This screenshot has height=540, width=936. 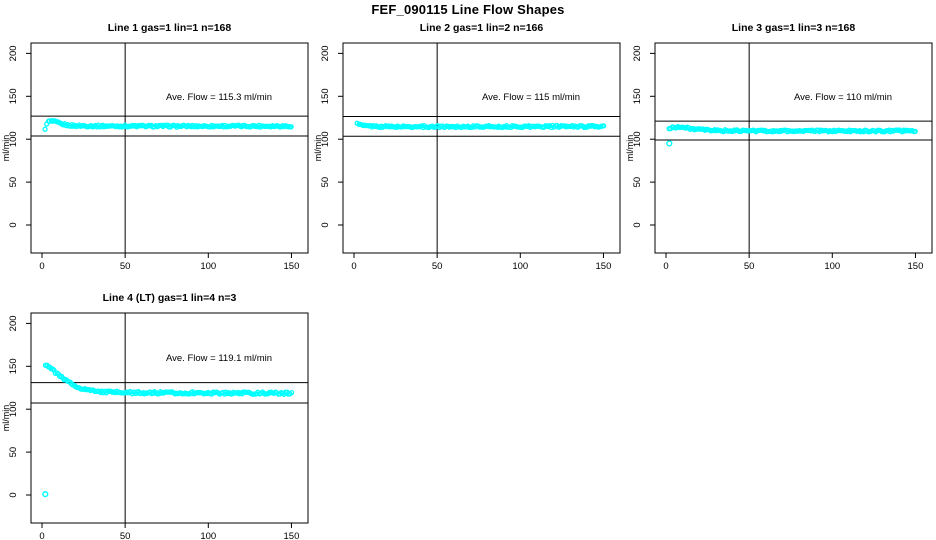 What do you see at coordinates (170, 298) in the screenshot?
I see `subplot-title: Line 4 (LT) gas=1 lin=4 n=3` at bounding box center [170, 298].